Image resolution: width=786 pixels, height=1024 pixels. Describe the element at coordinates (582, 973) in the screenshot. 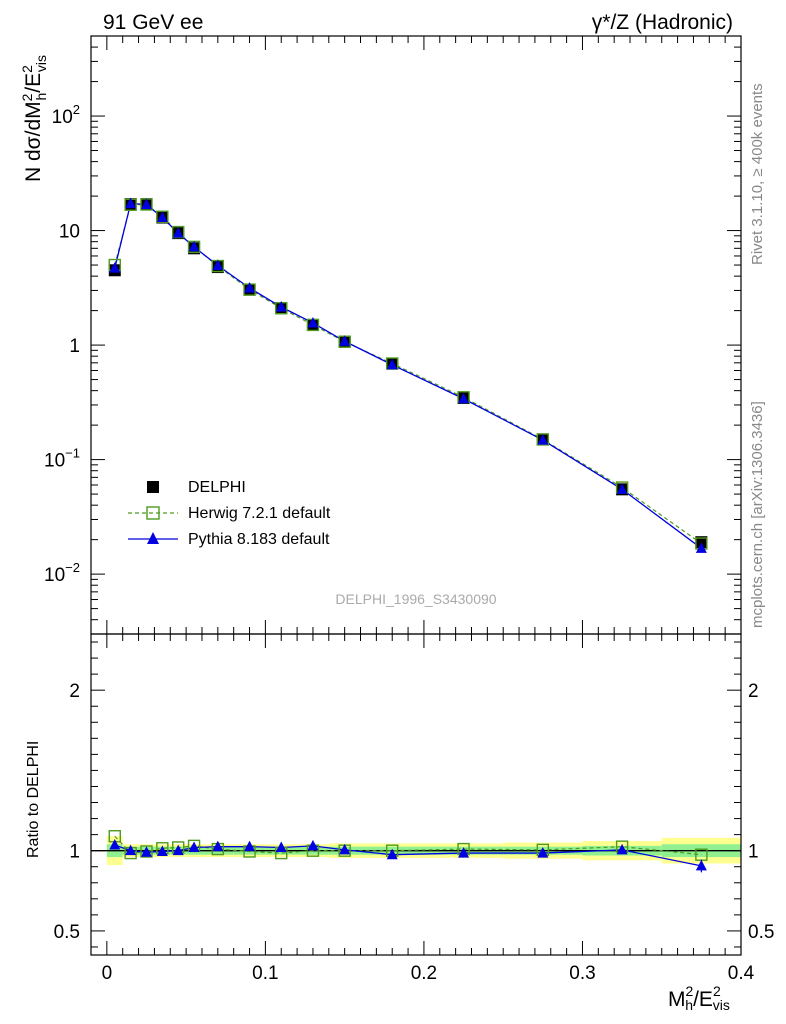

I see `x-tick-label: 0.3` at that location.